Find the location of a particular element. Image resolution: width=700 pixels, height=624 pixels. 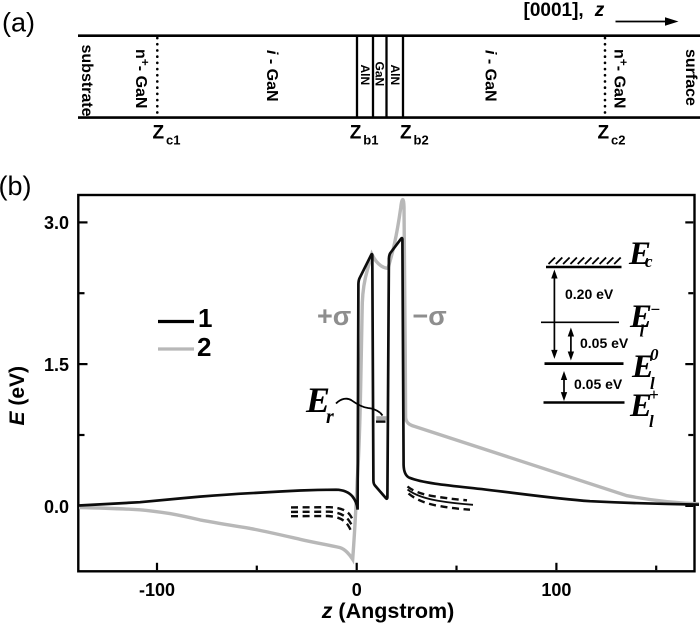

svg-text: 100 is located at coordinates (556, 590).